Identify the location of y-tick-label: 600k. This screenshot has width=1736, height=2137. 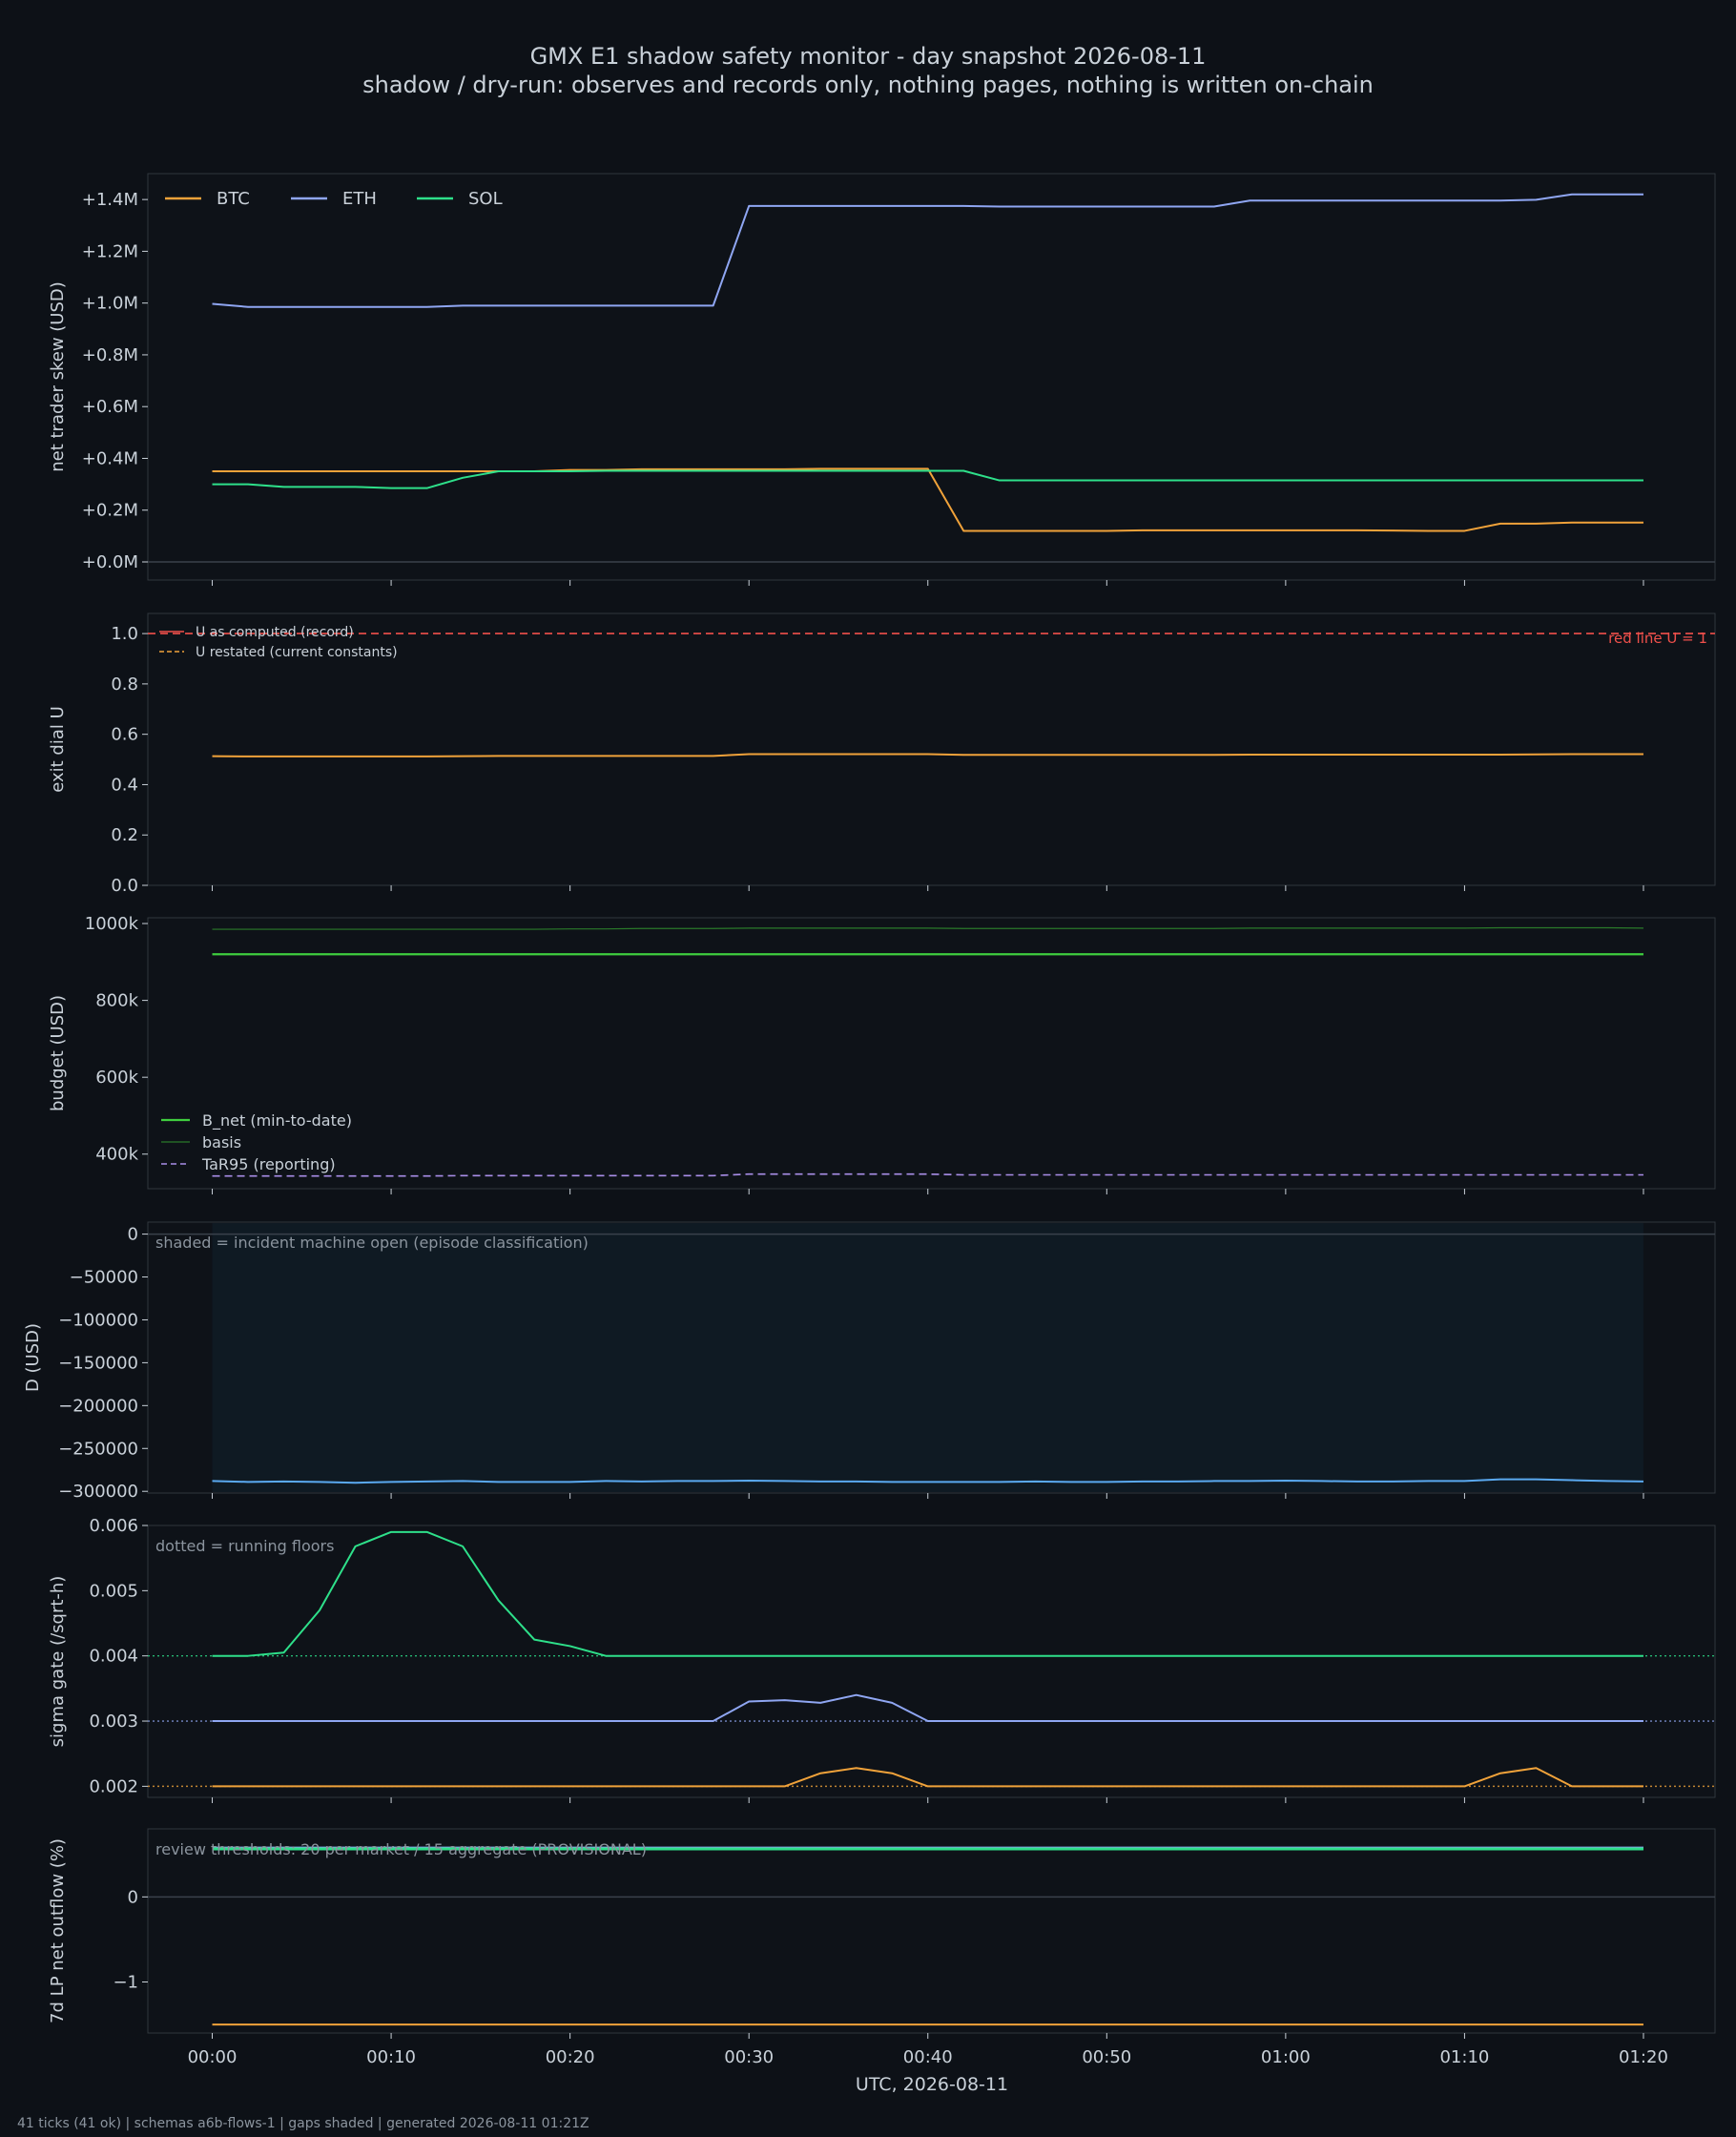
(116, 1078).